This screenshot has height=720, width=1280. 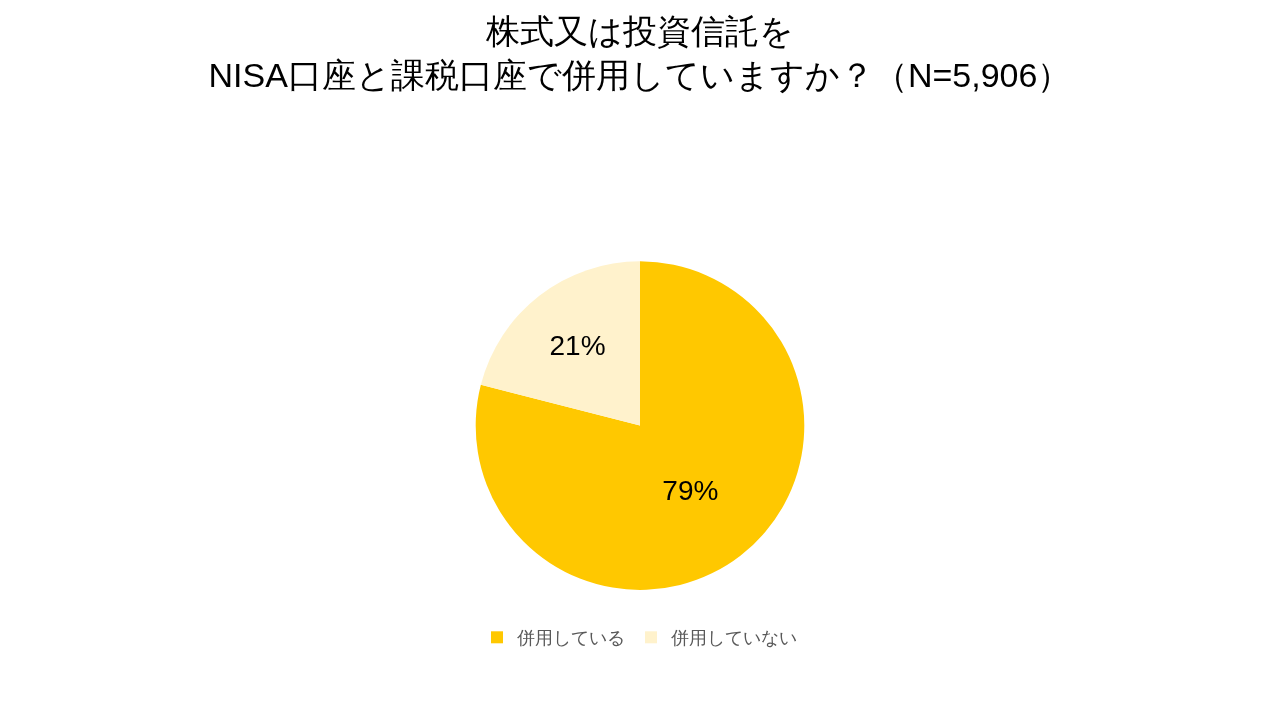 I want to click on data-label: 79%, so click(x=690, y=491).